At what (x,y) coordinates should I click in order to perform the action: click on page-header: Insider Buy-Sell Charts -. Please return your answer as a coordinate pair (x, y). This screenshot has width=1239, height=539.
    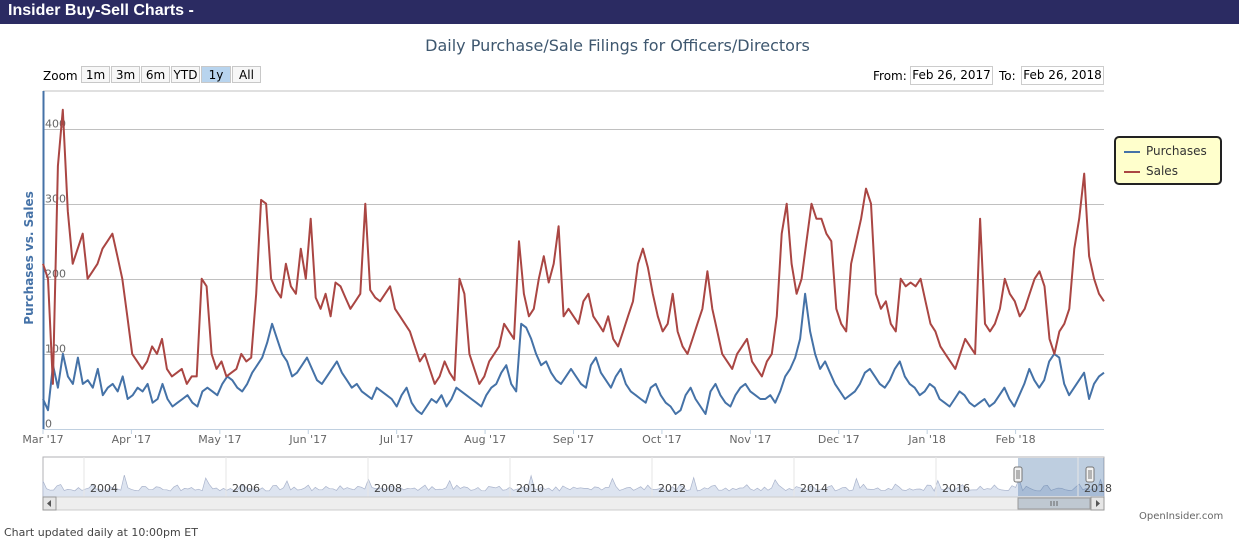
    Looking at the image, I should click on (619, 12).